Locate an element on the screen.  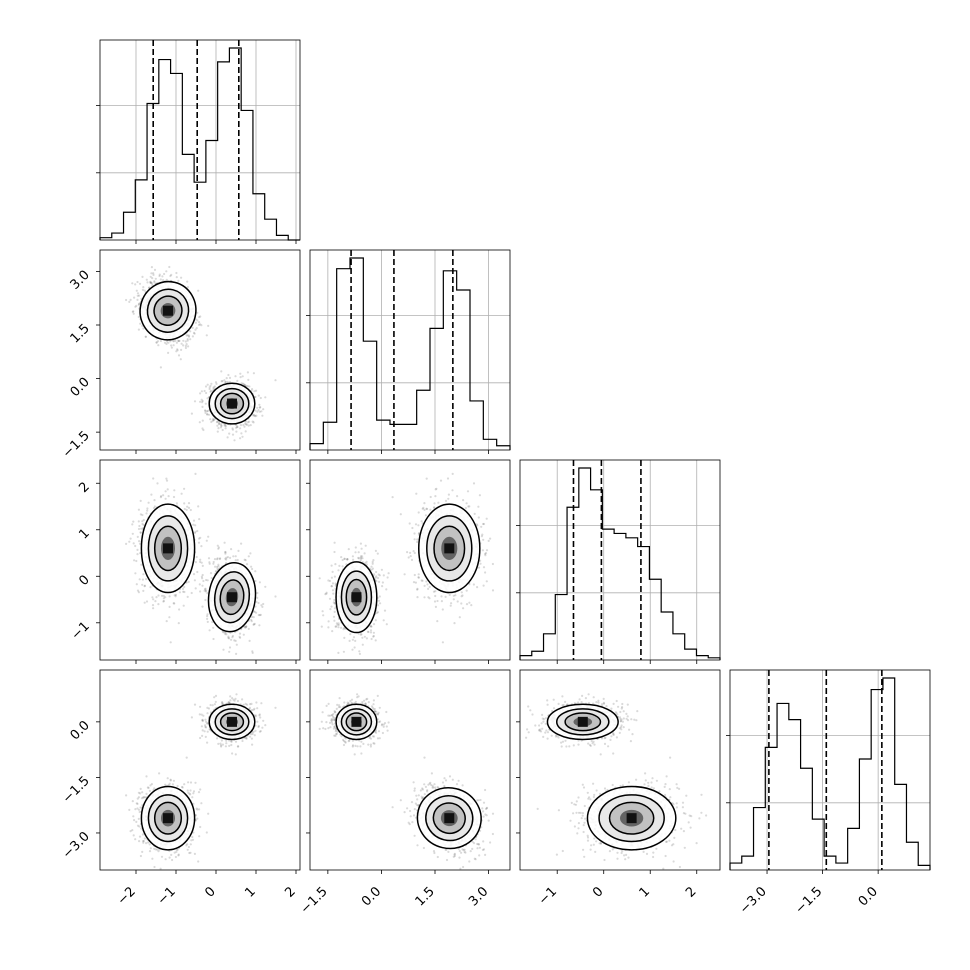
histogram-frame is located at coordinates (620, 560).